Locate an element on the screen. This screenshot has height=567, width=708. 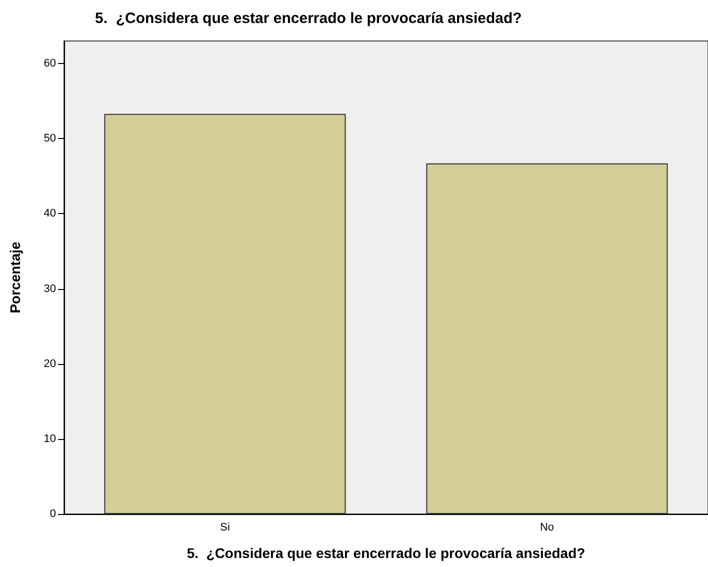
y-tick-label: 40 is located at coordinates (50, 214).